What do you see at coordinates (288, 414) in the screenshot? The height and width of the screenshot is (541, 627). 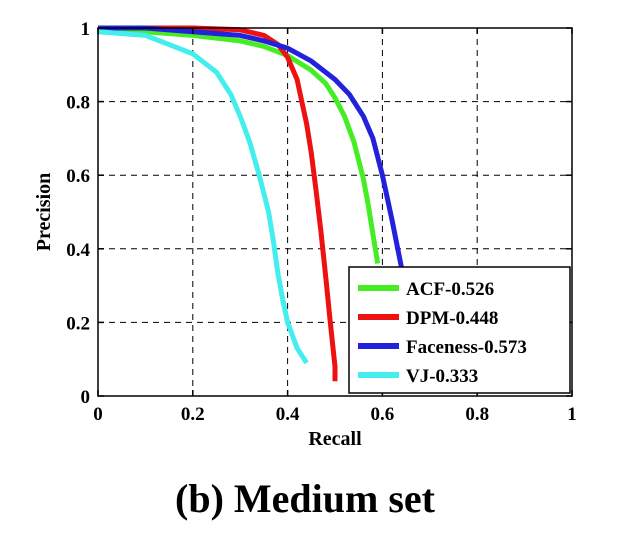 I see `x-tick-label: 0.4` at bounding box center [288, 414].